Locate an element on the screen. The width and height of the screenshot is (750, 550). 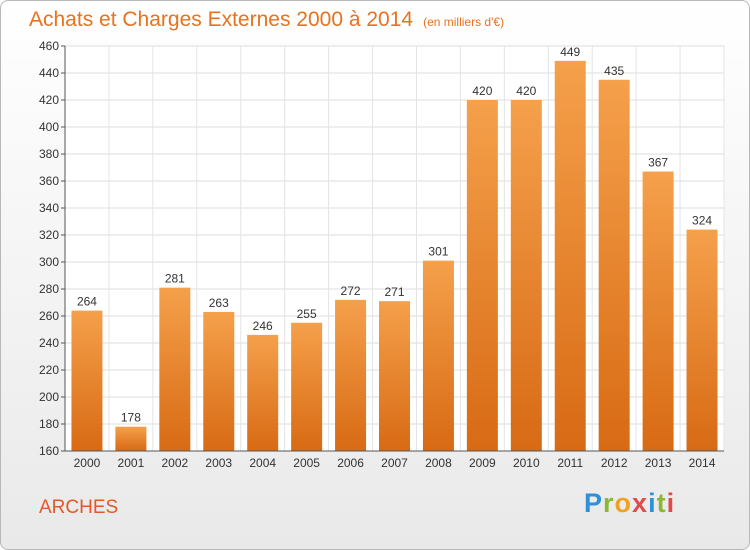
value-label: 178 is located at coordinates (131, 418).